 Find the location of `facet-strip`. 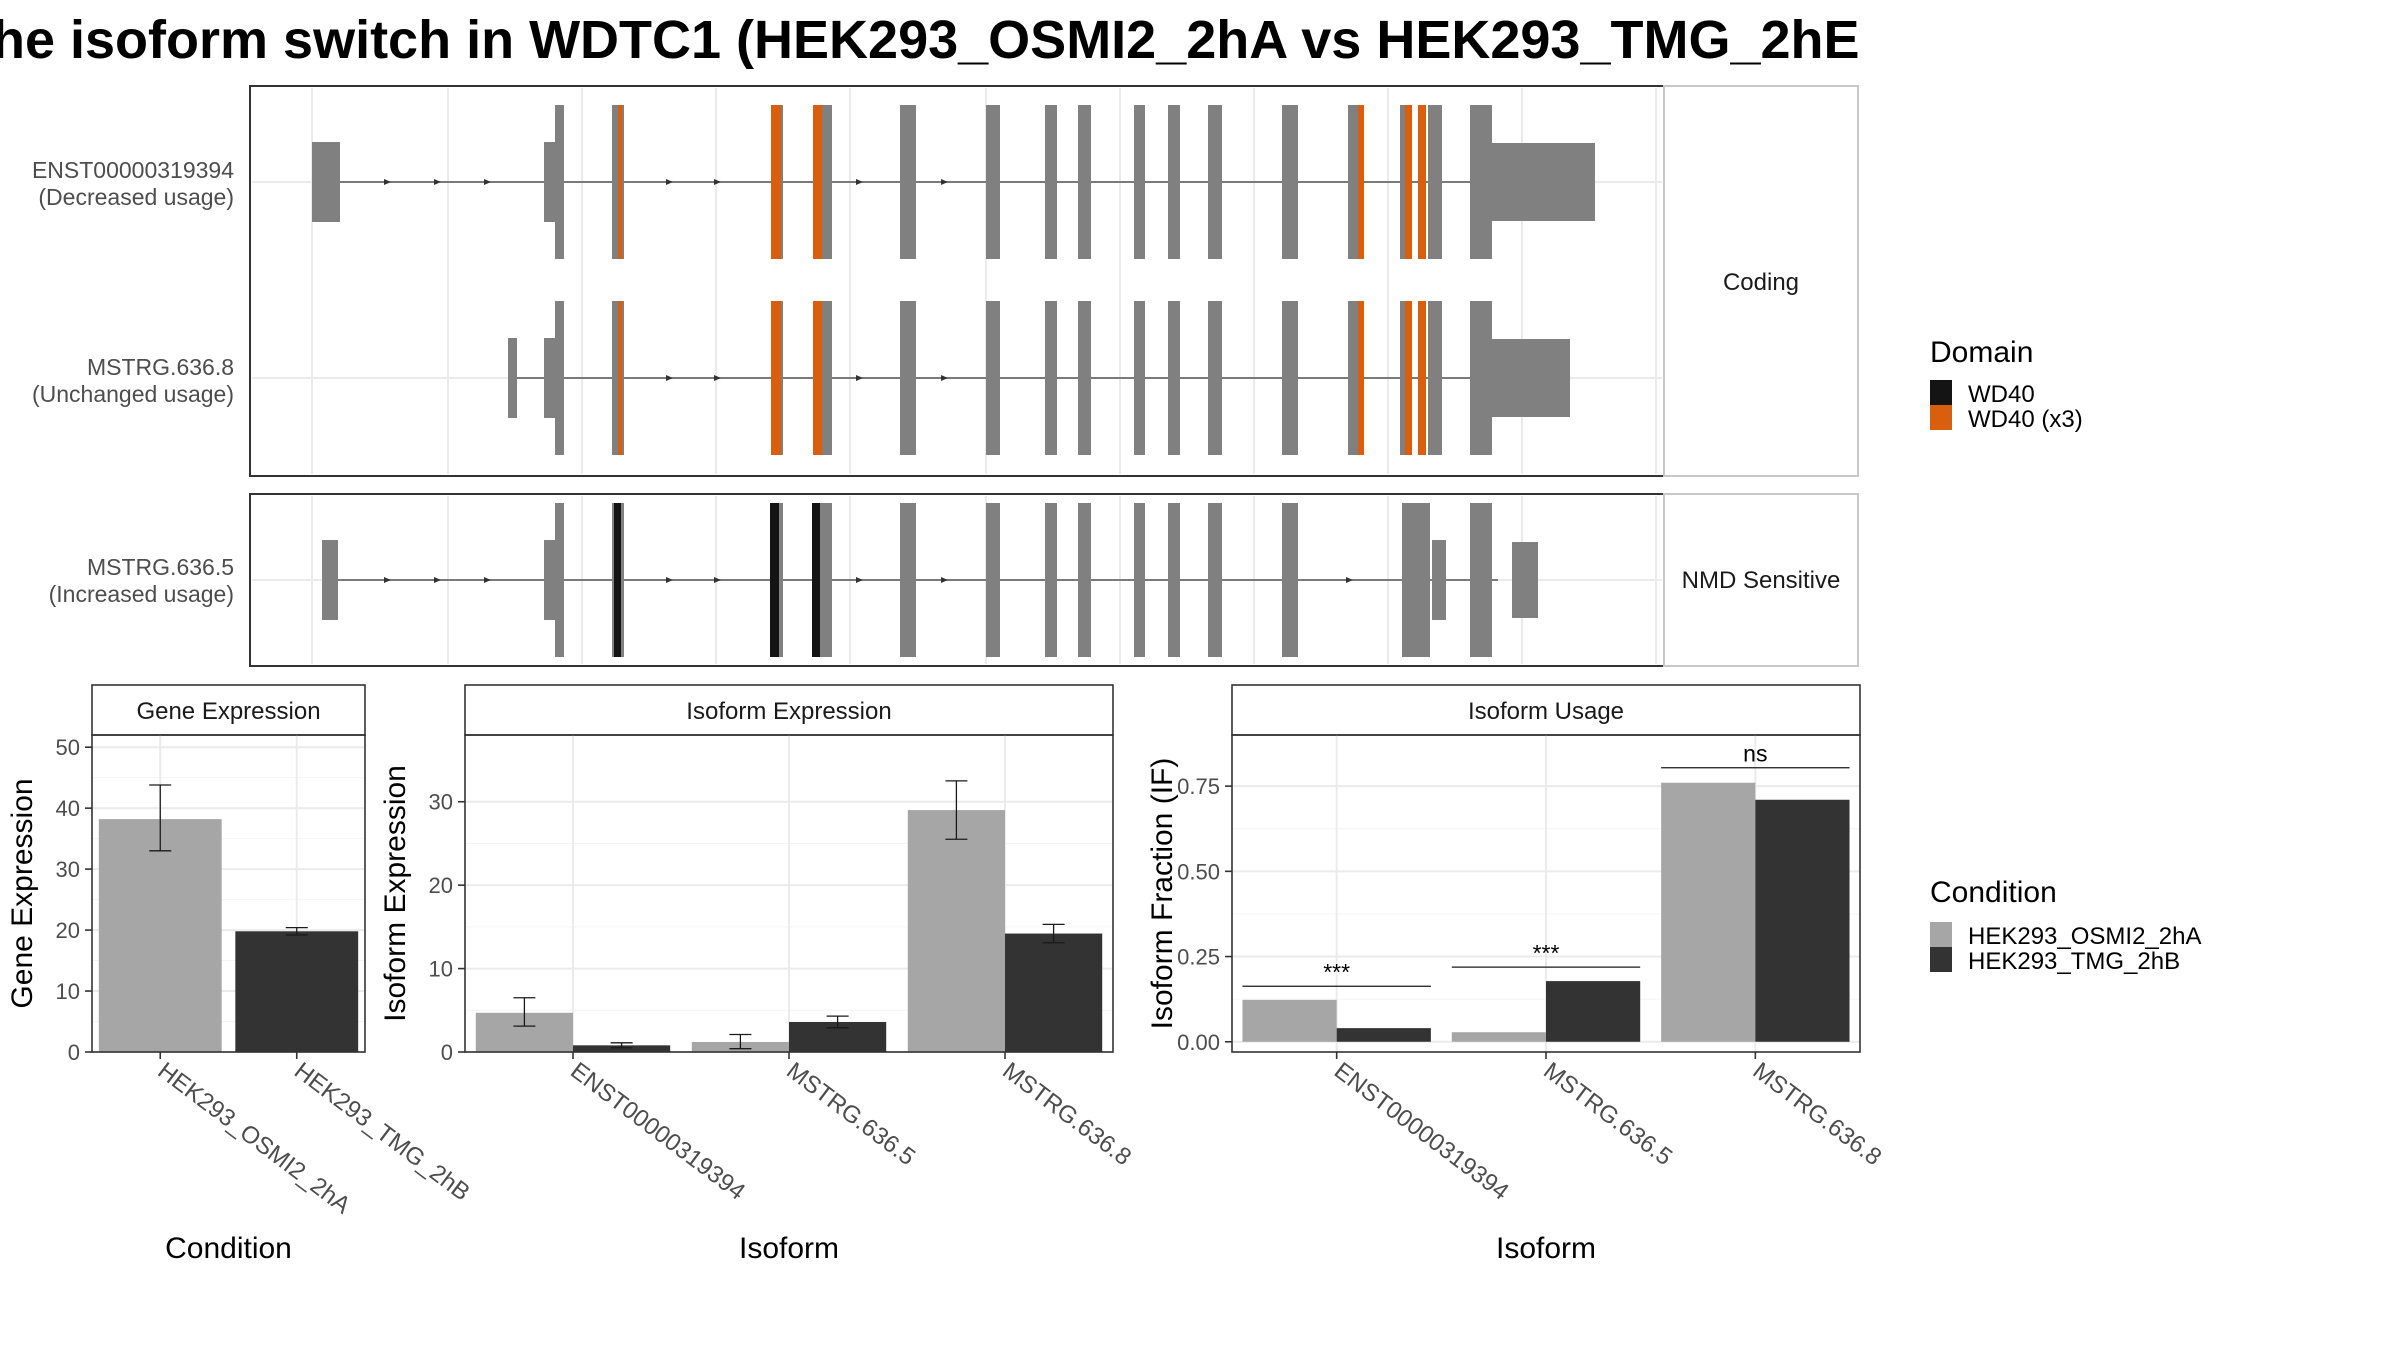

facet-strip is located at coordinates (789, 710).